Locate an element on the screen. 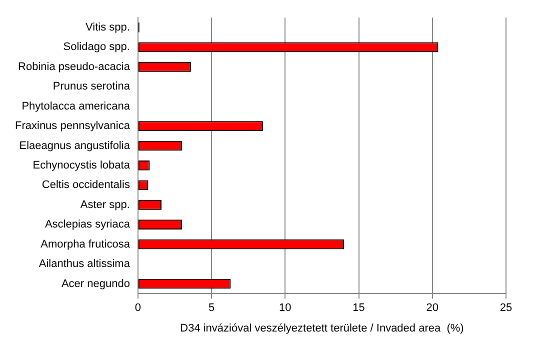 This screenshot has width=534, height=347. x-axis-title: D34 invázióval veszélyeztetett területe / Invaded area (%) is located at coordinates (322, 328).